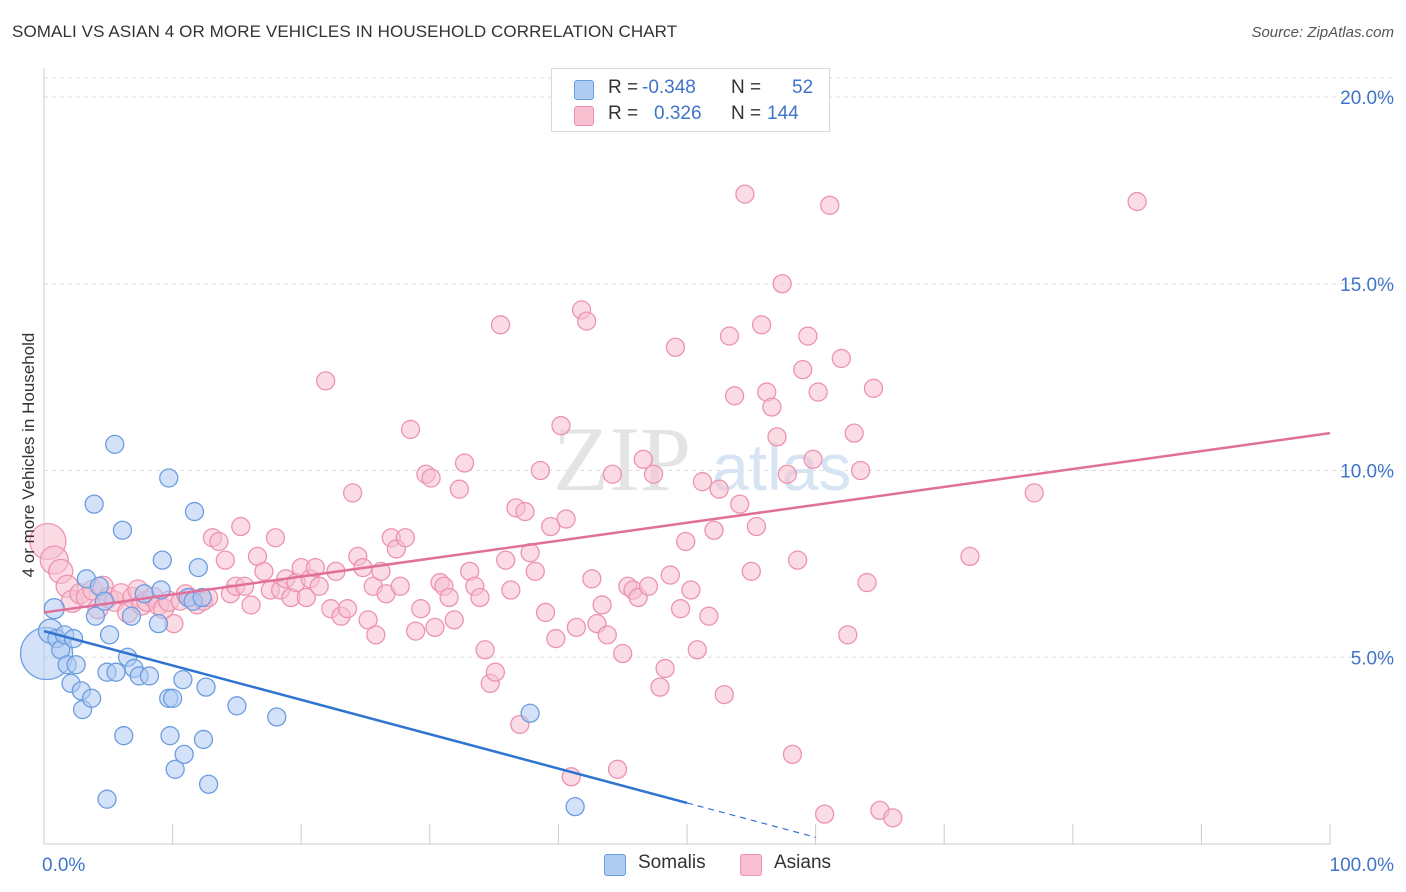  What do you see at coordinates (28, 455) in the screenshot?
I see `y-axis-label: 4 or more Vehicles in Household` at bounding box center [28, 455].